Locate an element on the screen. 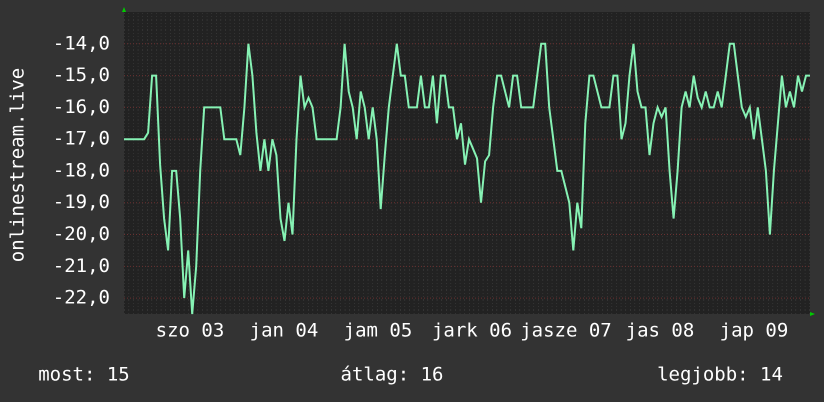 This screenshot has width=824, height=402. y-tick-label: -18,0 is located at coordinates (81, 170).